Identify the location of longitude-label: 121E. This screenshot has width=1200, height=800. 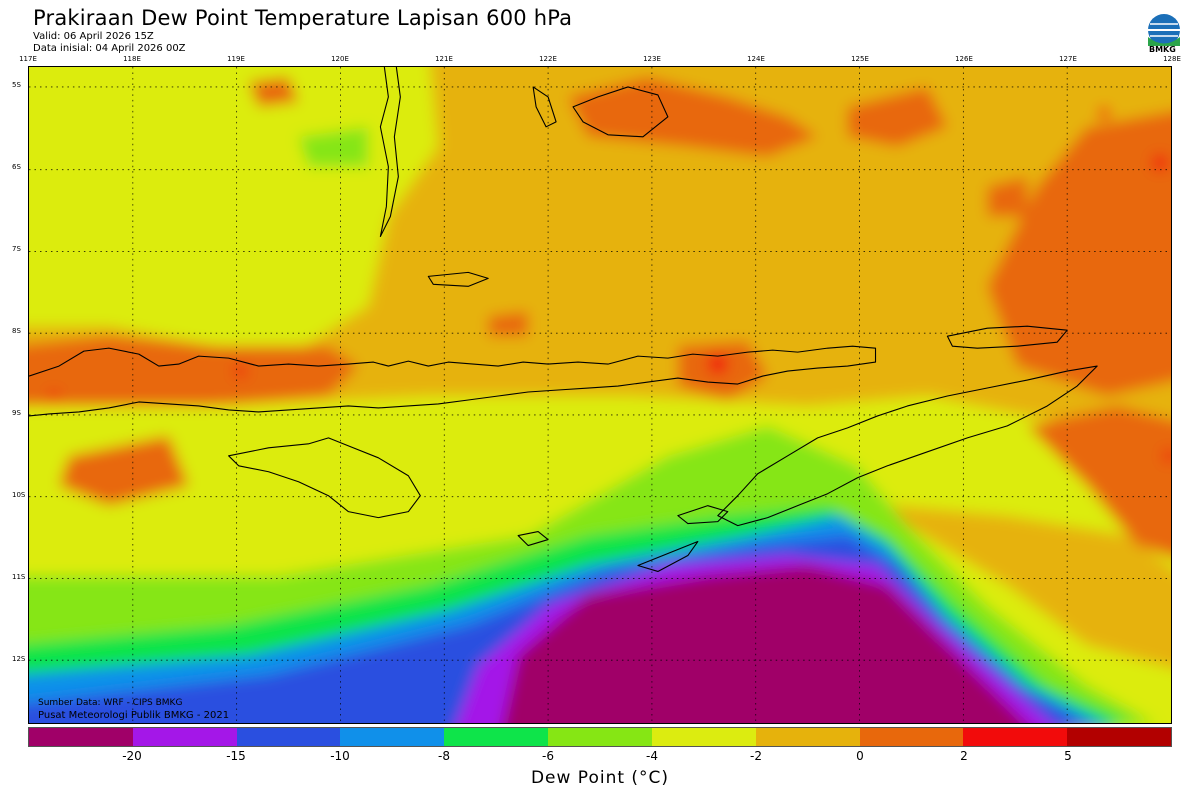
(444, 59).